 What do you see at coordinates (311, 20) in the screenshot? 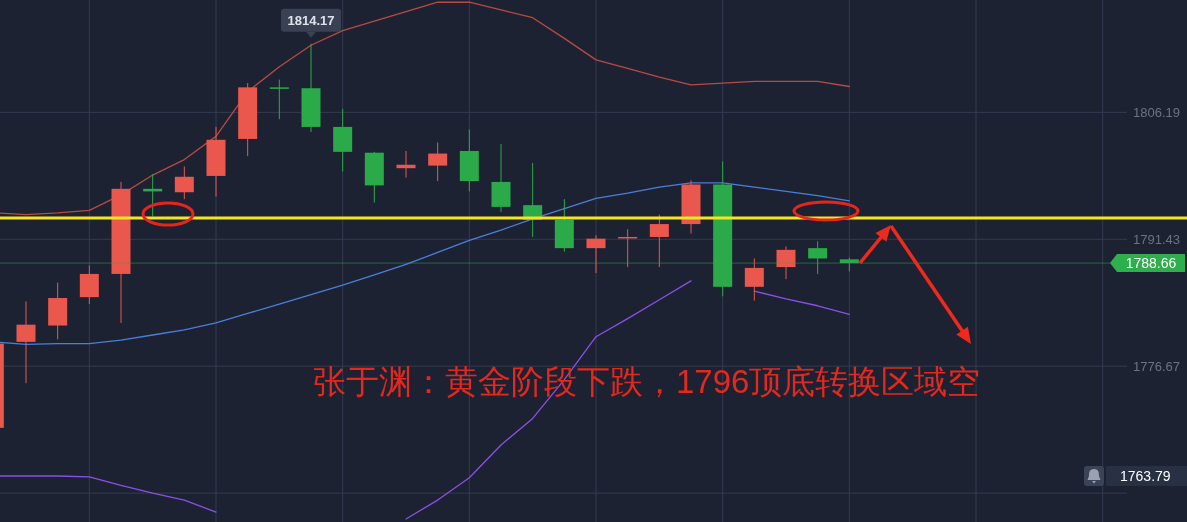
I see `annotation: 1814.17` at bounding box center [311, 20].